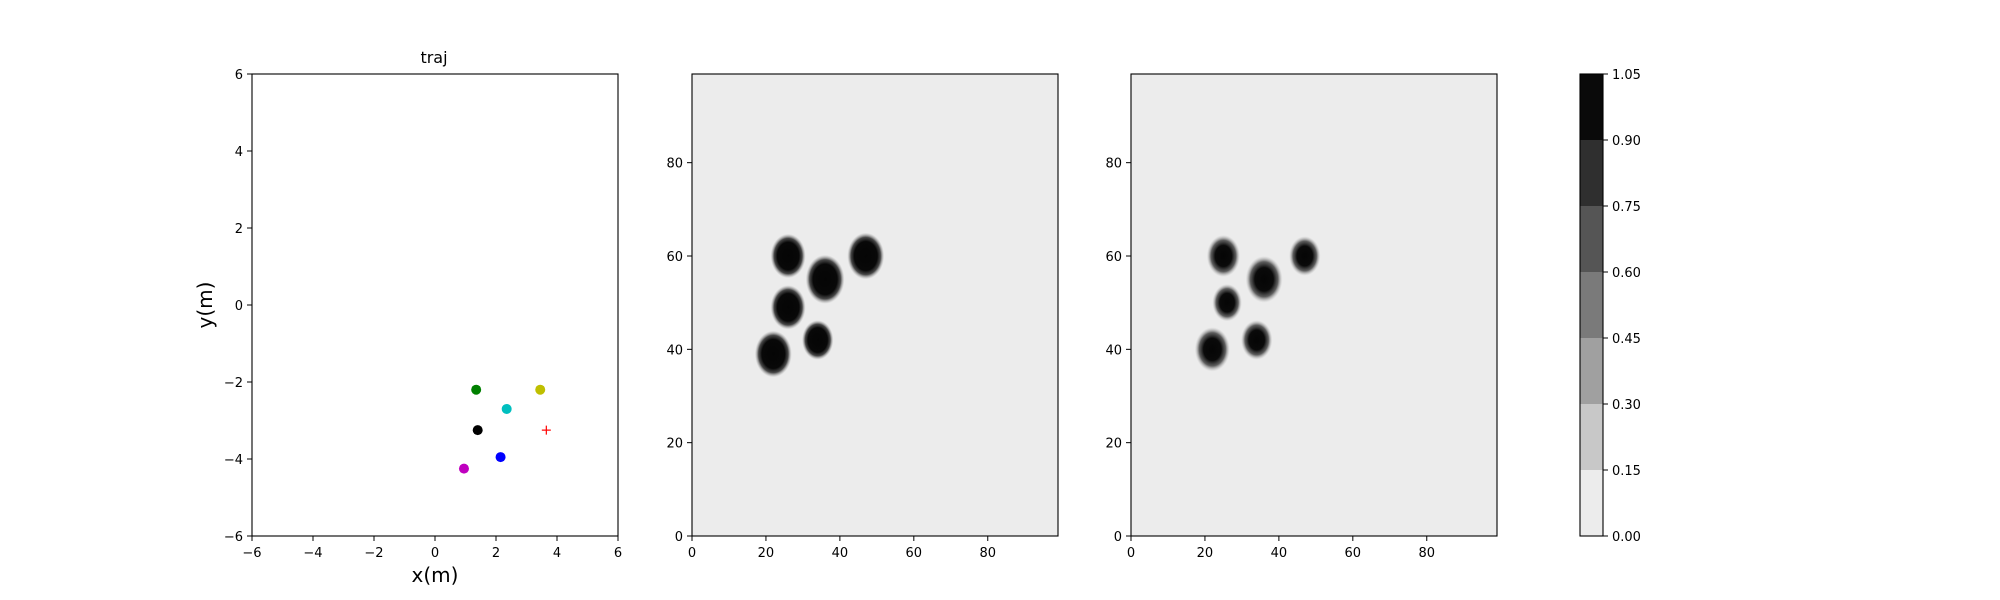  I want to click on traj-goal-marker, so click(546, 430).